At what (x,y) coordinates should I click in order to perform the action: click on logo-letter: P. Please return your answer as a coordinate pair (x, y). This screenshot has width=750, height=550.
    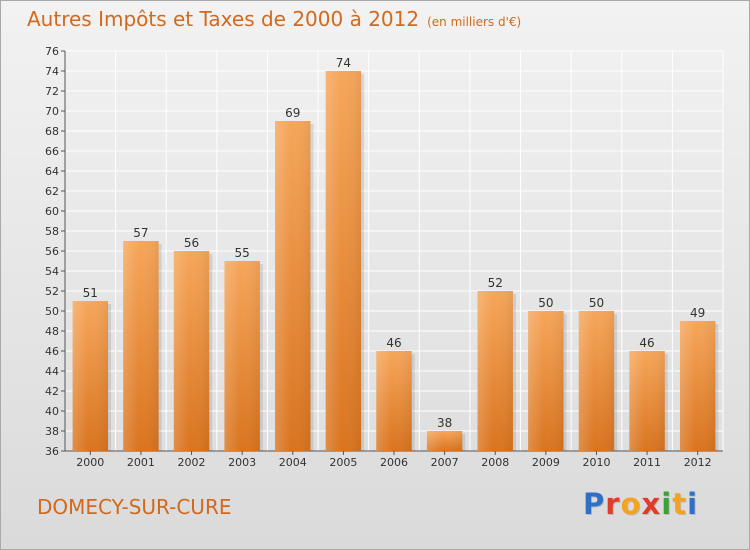
    Looking at the image, I should click on (594, 504).